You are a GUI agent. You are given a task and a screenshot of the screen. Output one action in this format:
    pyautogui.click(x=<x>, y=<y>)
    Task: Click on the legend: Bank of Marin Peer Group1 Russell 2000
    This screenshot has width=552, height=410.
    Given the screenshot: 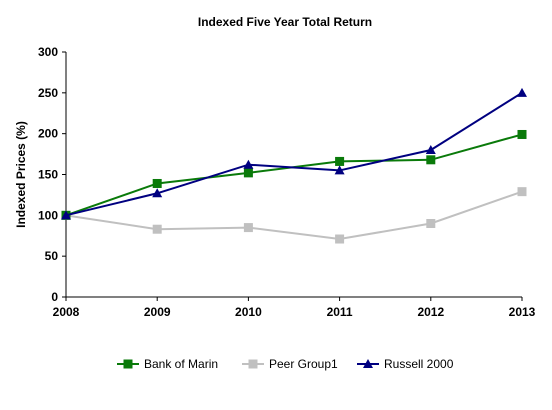 What is the action you would take?
    pyautogui.click(x=285, y=364)
    